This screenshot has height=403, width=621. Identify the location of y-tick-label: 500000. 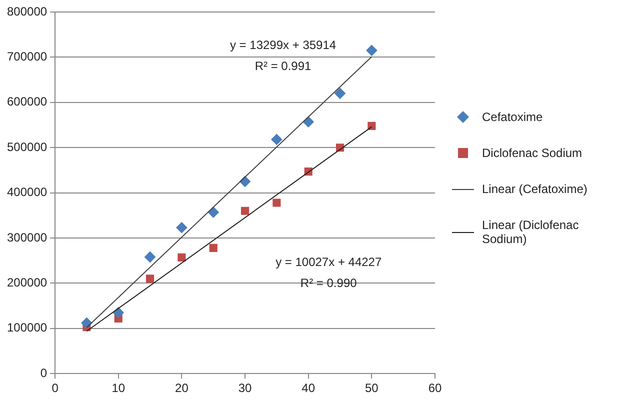
(27, 147).